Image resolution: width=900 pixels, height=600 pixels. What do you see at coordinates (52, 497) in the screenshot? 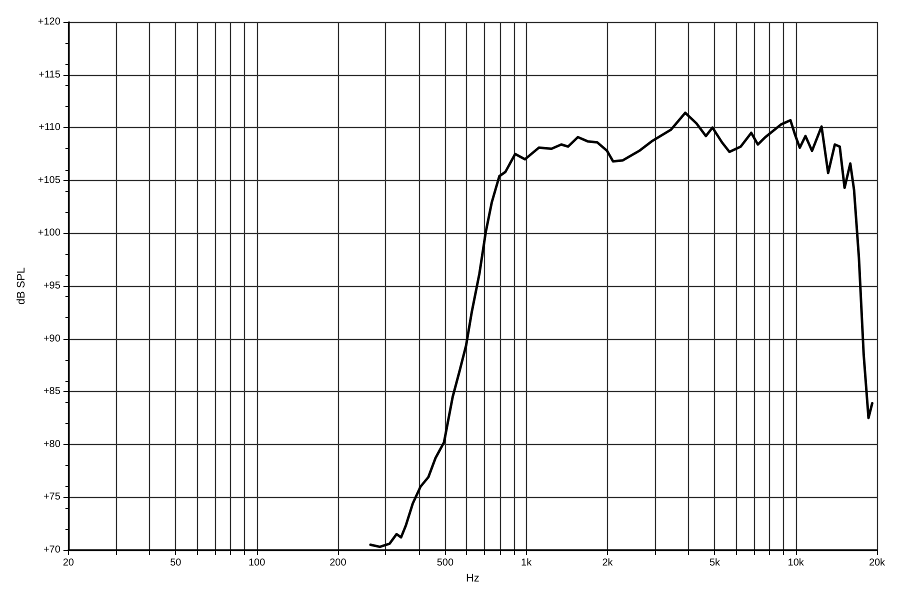
I see `y-tick-label: +75` at bounding box center [52, 497].